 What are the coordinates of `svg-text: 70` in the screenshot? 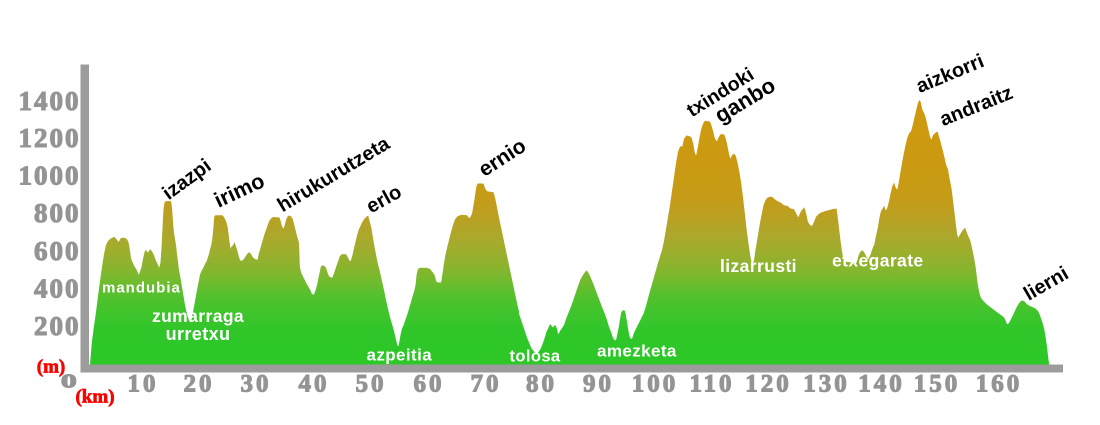 It's located at (486, 384).